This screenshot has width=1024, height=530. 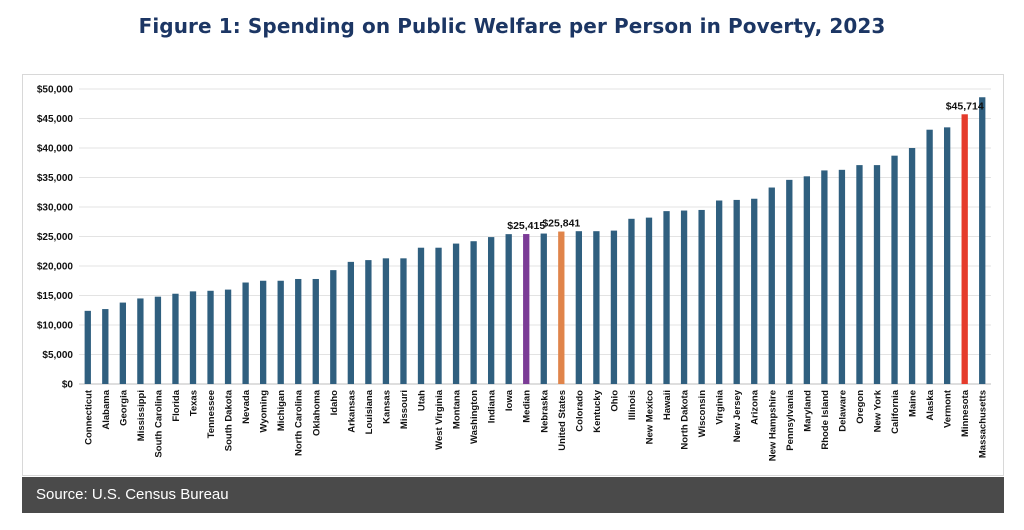 I want to click on category-label: Missouri, so click(x=404, y=409).